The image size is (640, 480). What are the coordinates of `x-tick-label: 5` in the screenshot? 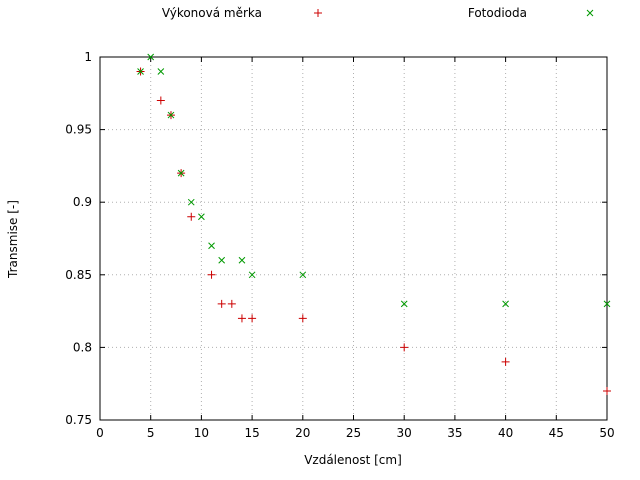 It's located at (151, 433).